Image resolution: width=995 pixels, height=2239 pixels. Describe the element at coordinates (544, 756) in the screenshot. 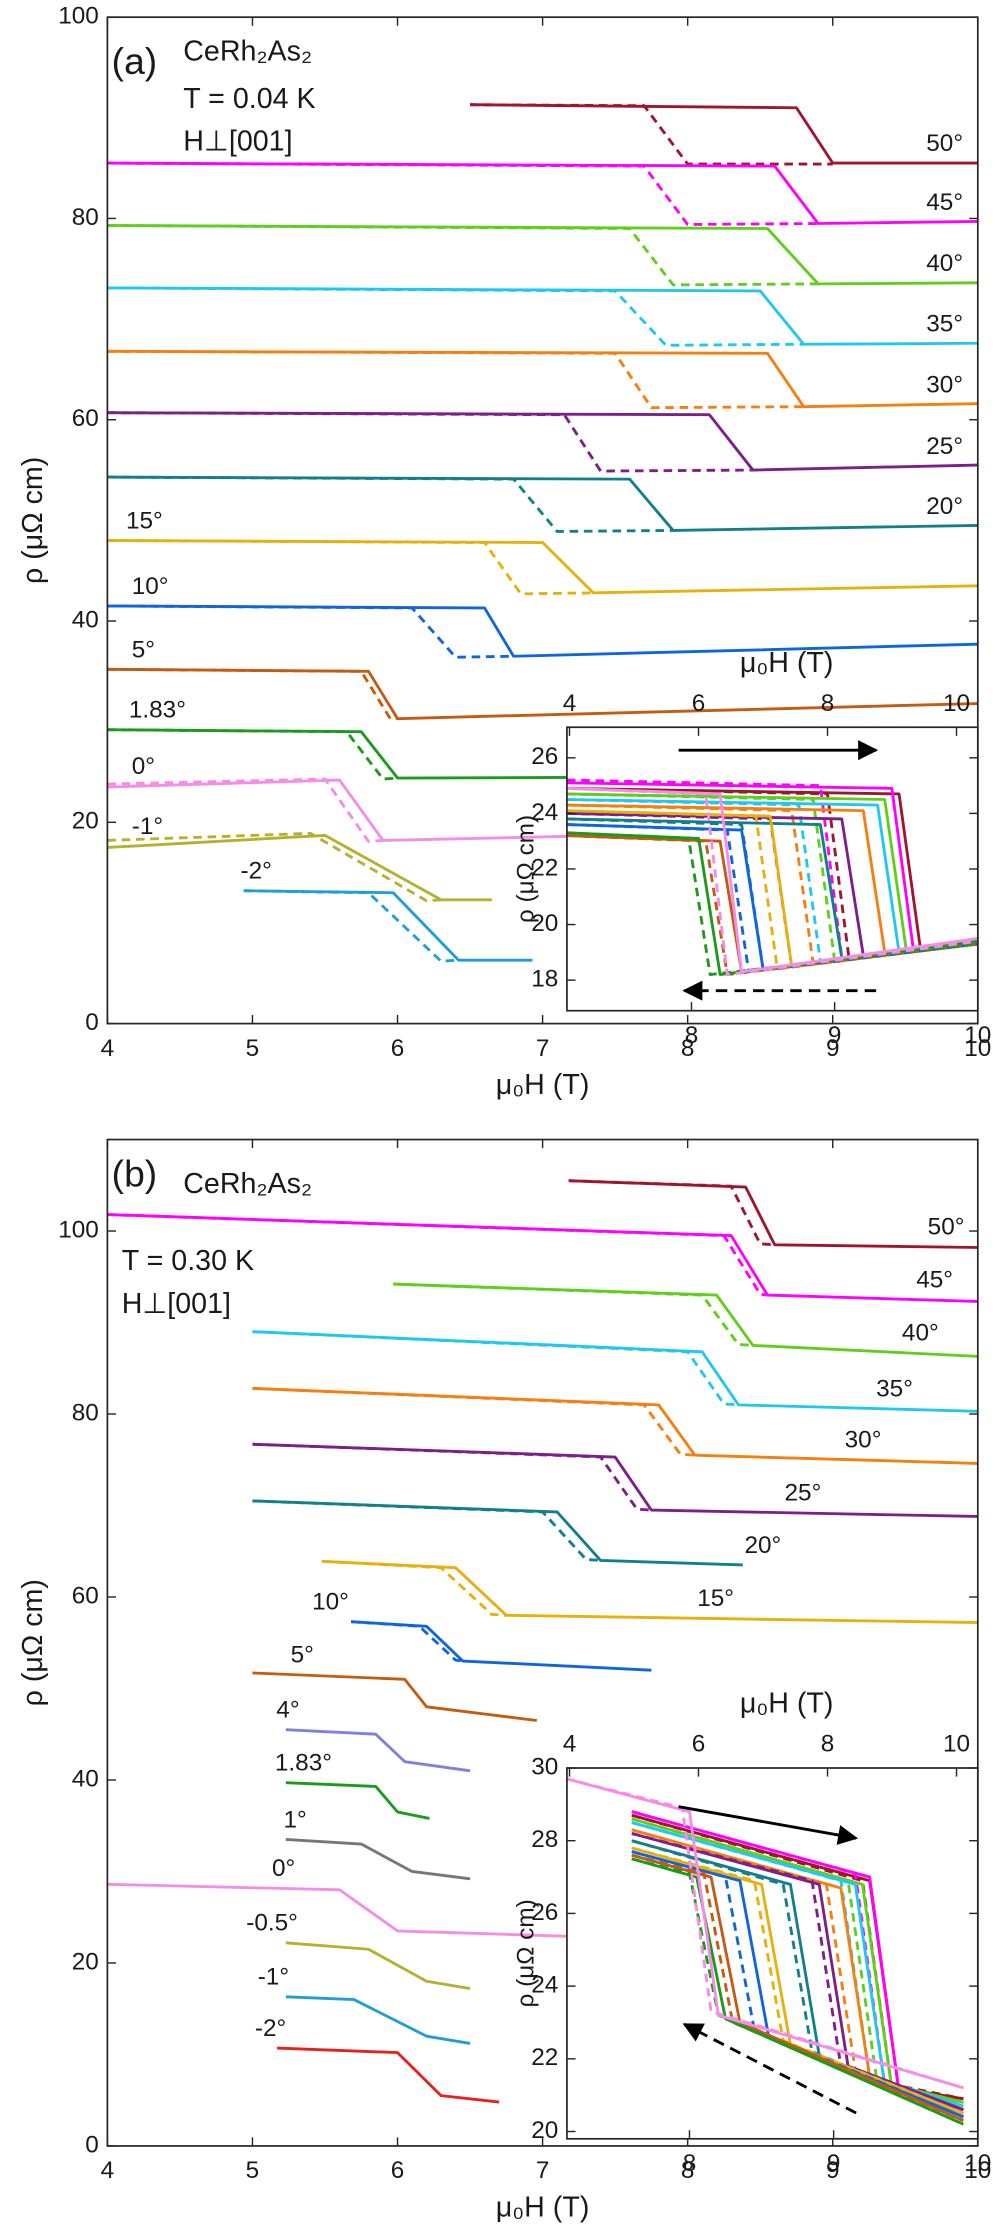

I see `y-tick-label: 26` at that location.